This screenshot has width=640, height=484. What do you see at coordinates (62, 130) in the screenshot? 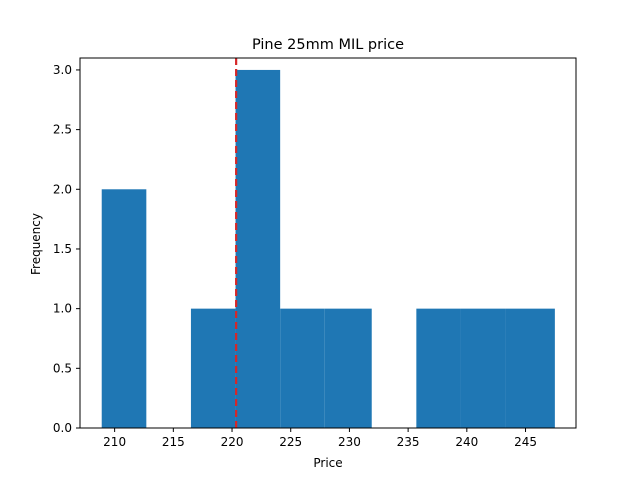
I see `y-tick-label: 2.5` at bounding box center [62, 130].